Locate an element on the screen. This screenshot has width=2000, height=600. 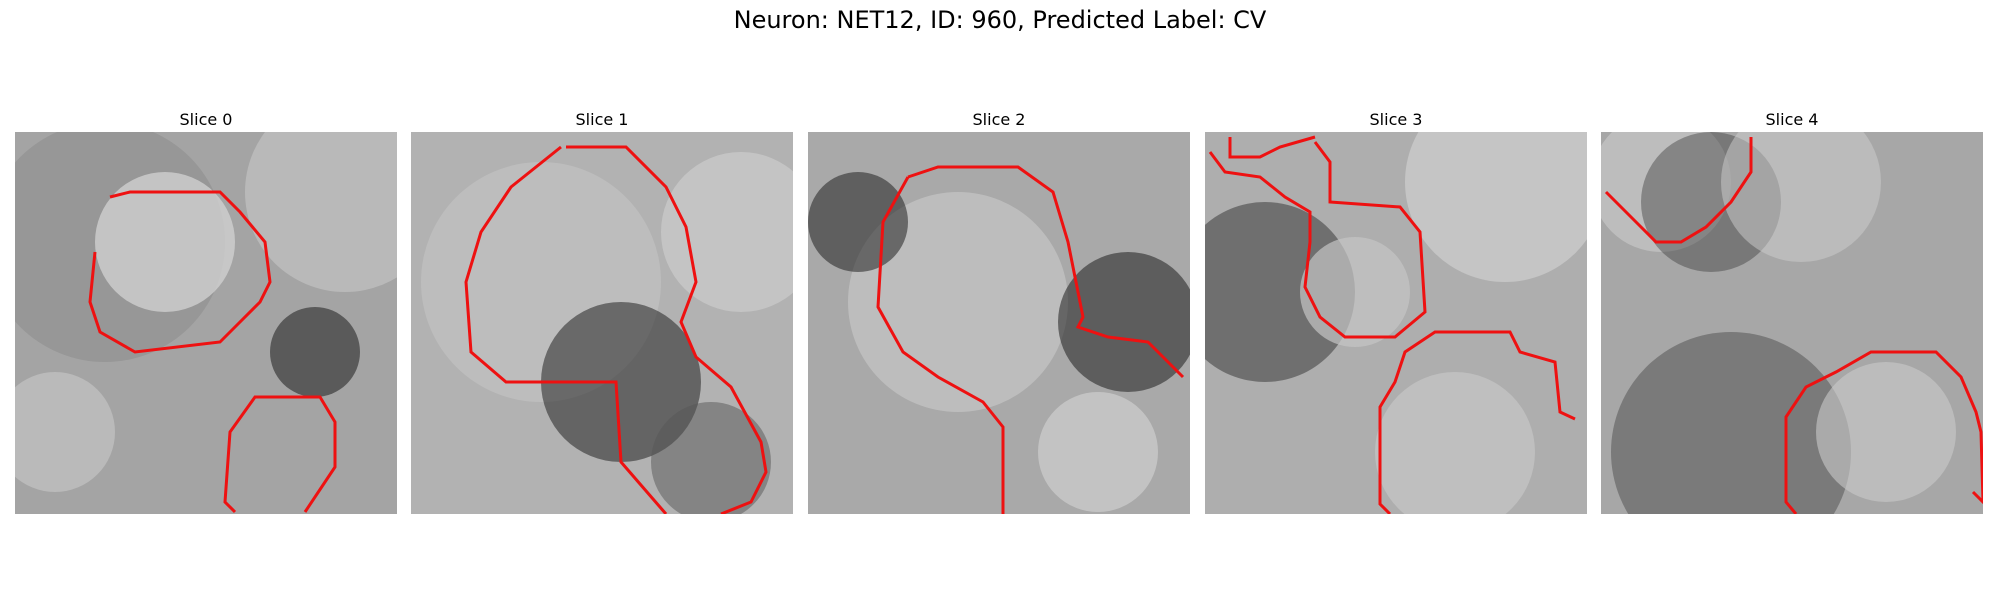
slice-title: Slice 2 is located at coordinates (999, 119).